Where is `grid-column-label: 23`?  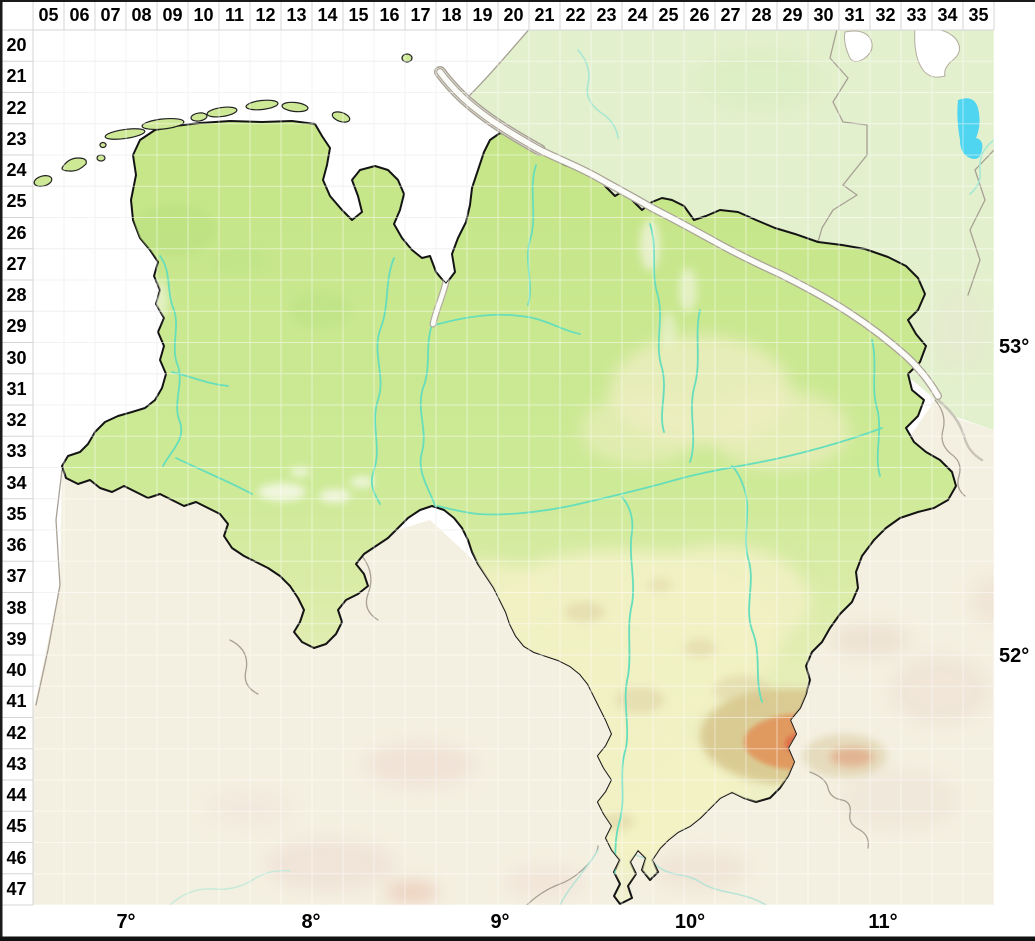 grid-column-label: 23 is located at coordinates (606, 15).